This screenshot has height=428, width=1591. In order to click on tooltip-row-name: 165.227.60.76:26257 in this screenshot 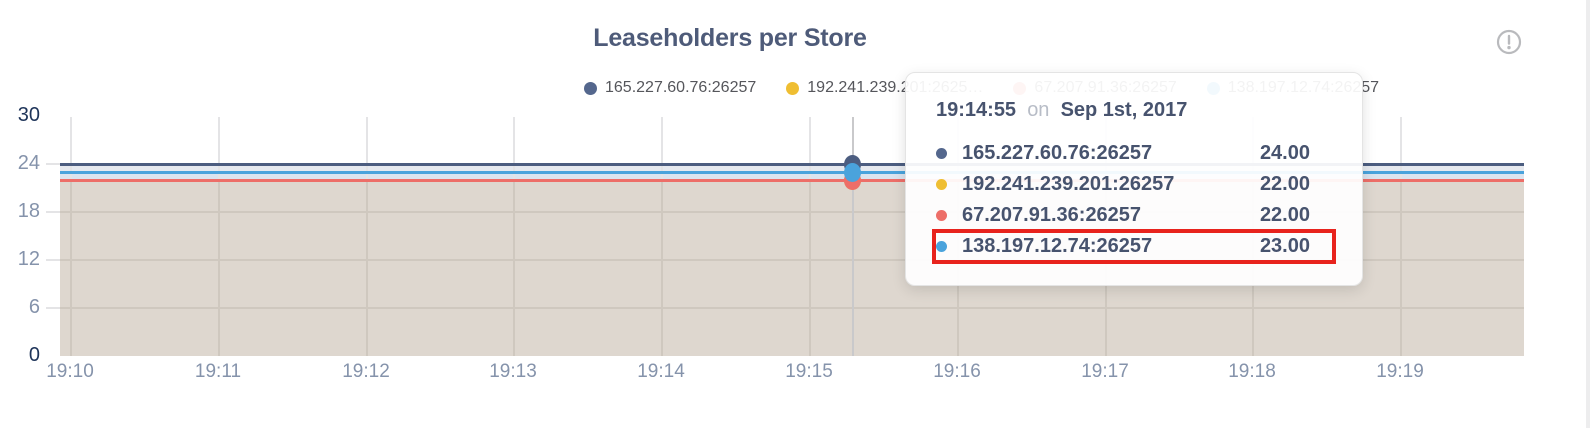, I will do `click(1057, 153)`.